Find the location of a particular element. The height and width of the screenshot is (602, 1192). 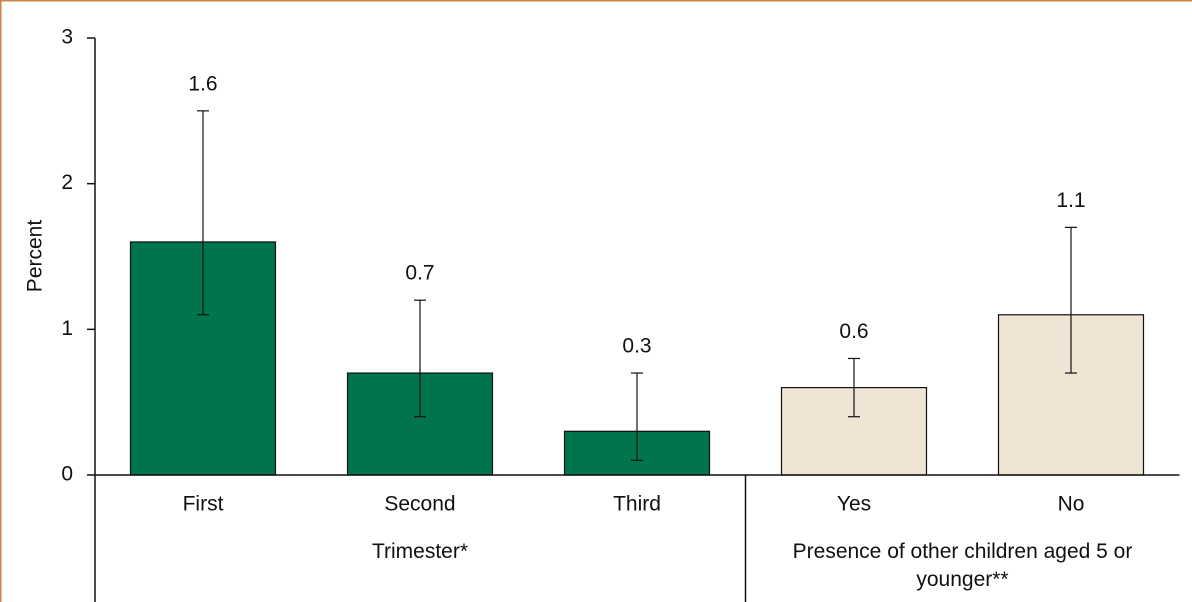

value-label: 0.6 is located at coordinates (853, 331).